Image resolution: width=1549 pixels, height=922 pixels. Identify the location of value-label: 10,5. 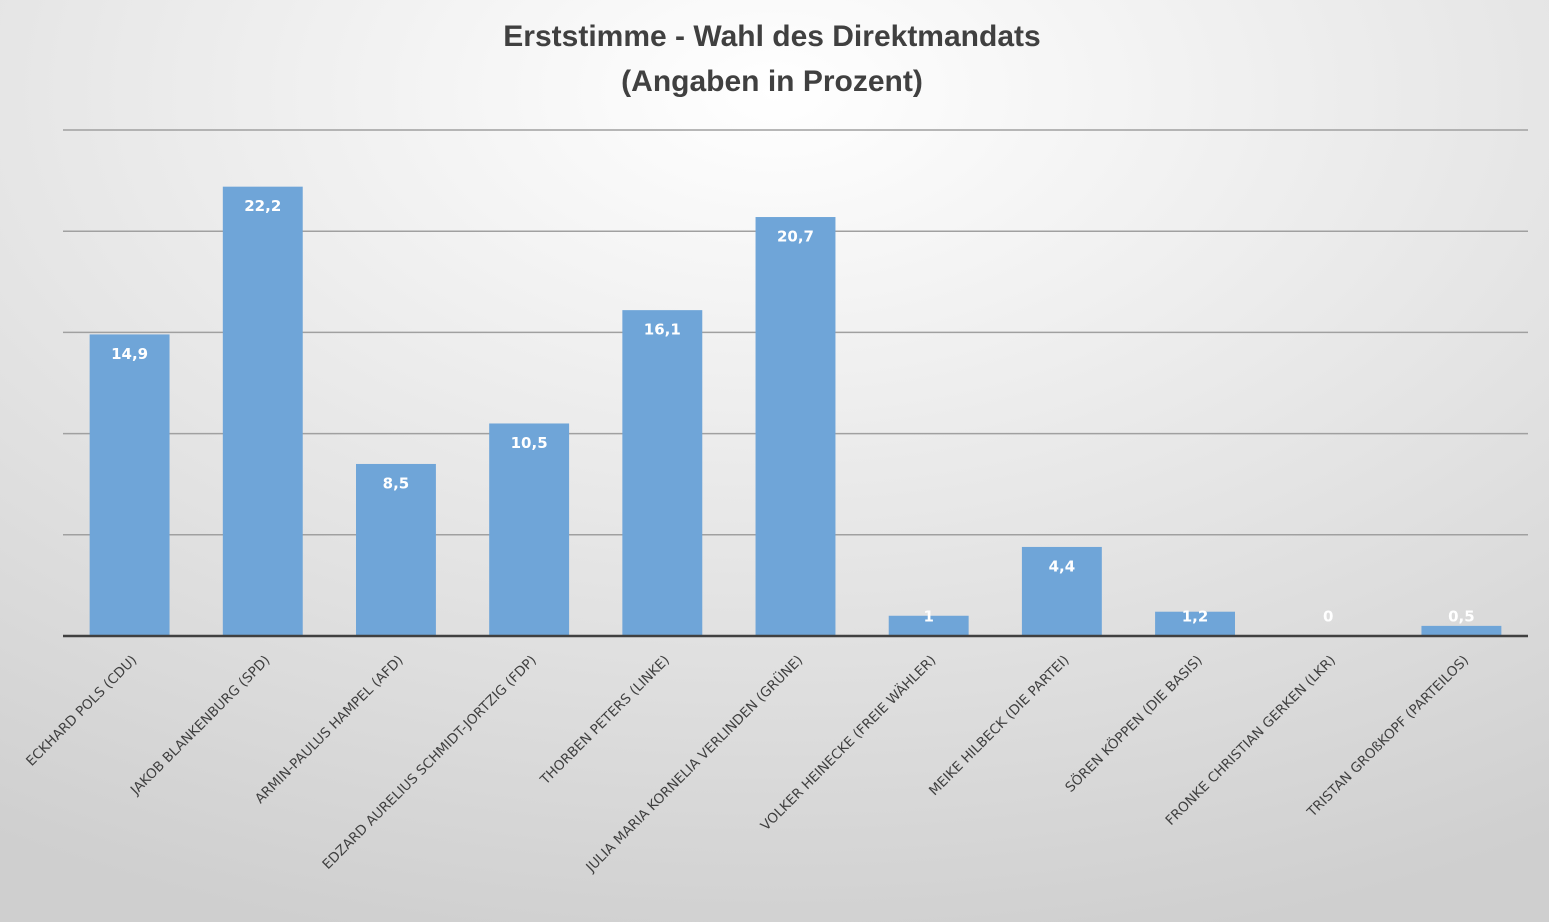
(529, 443).